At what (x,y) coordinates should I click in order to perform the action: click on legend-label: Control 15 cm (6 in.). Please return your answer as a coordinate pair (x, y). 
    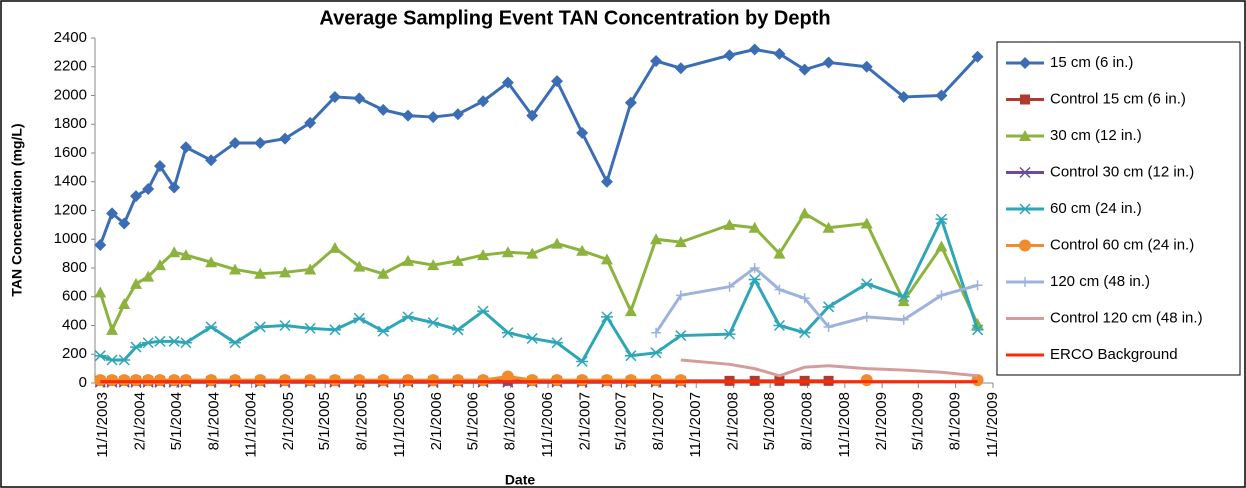
    Looking at the image, I should click on (1118, 98).